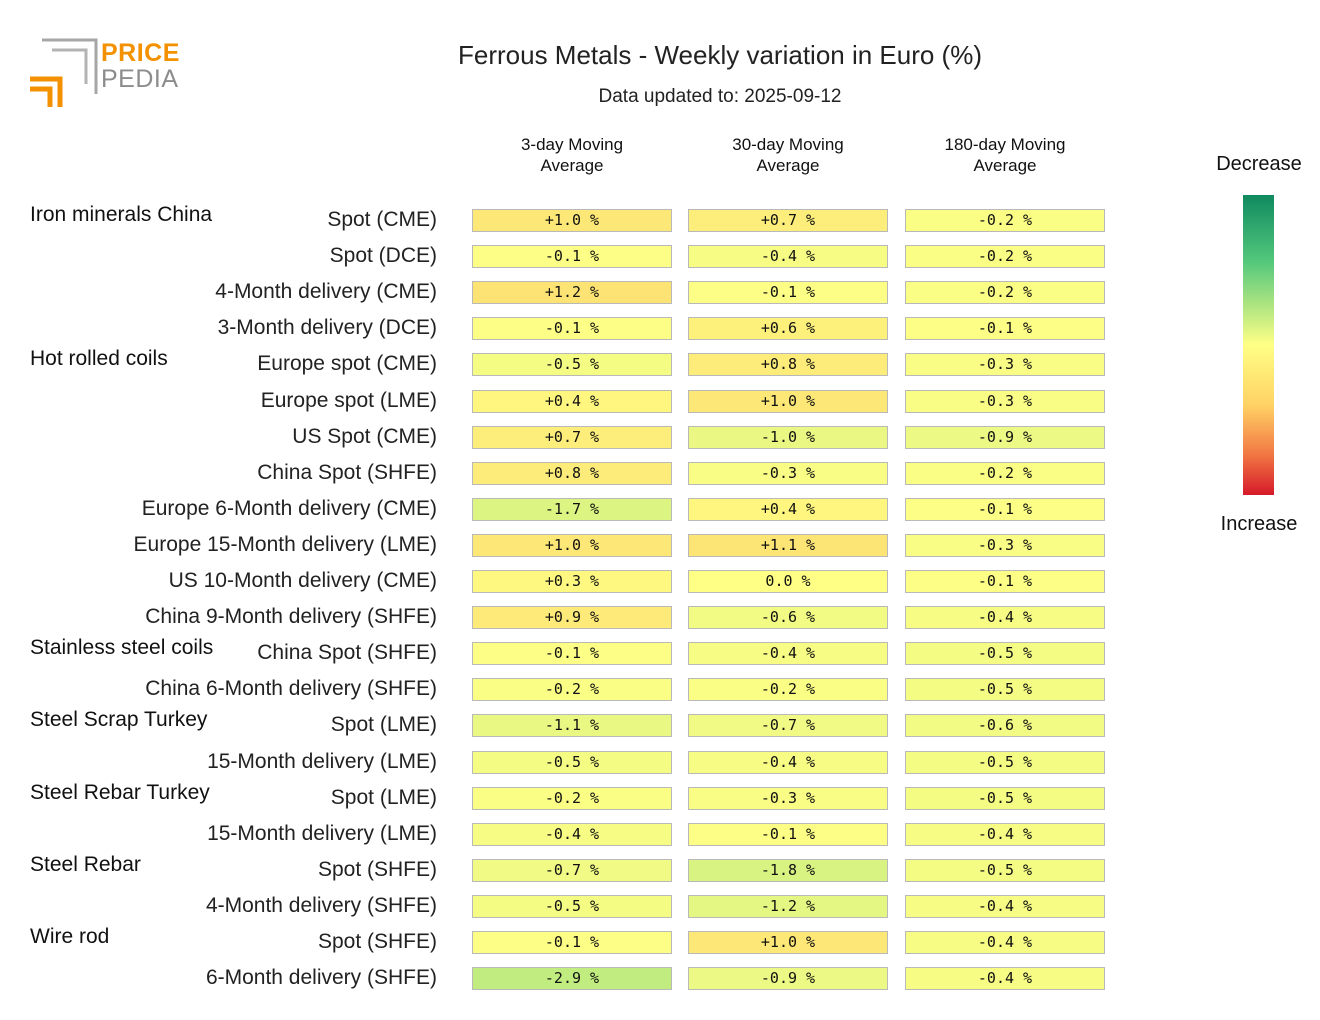  Describe the element at coordinates (348, 400) in the screenshot. I see `row-label: Europe spot (LME)` at that location.